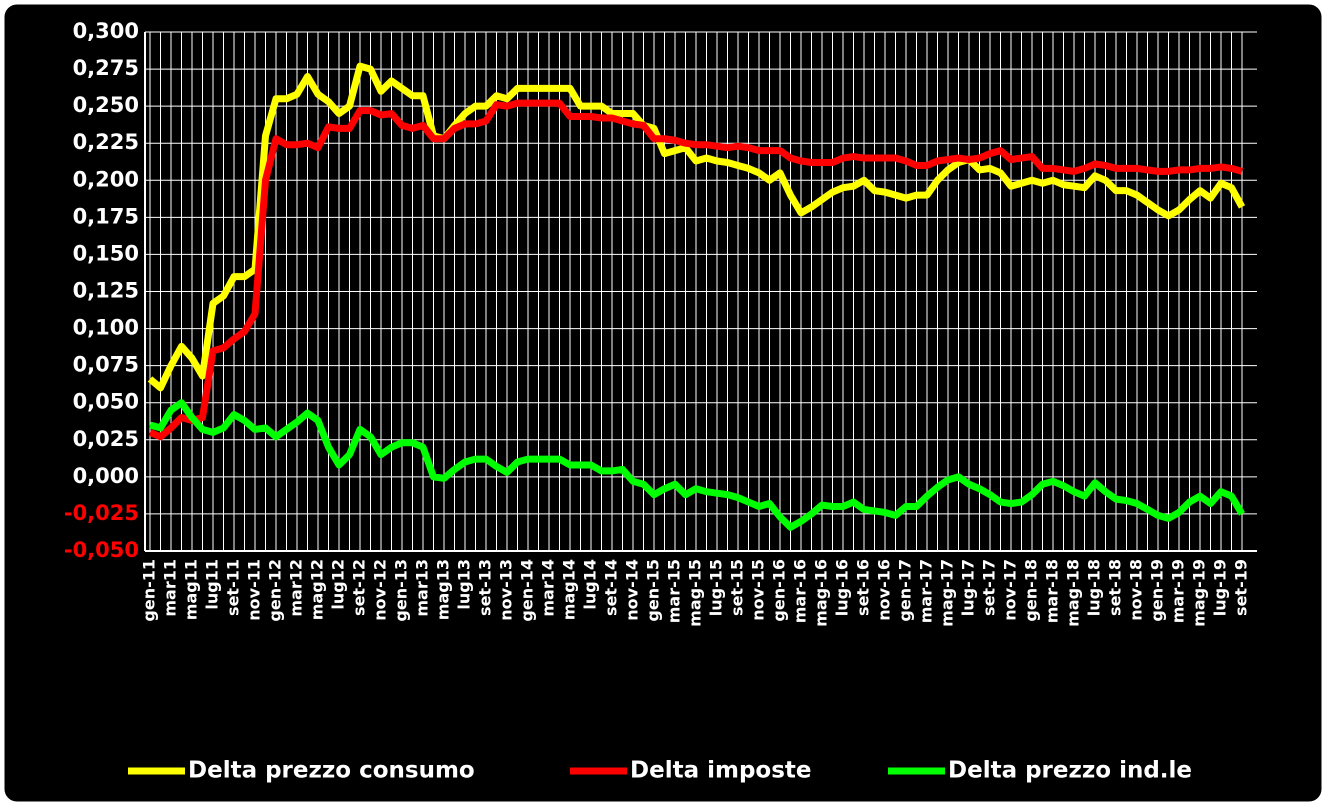  I want to click on y-tick-label: 0,050, so click(106, 402).